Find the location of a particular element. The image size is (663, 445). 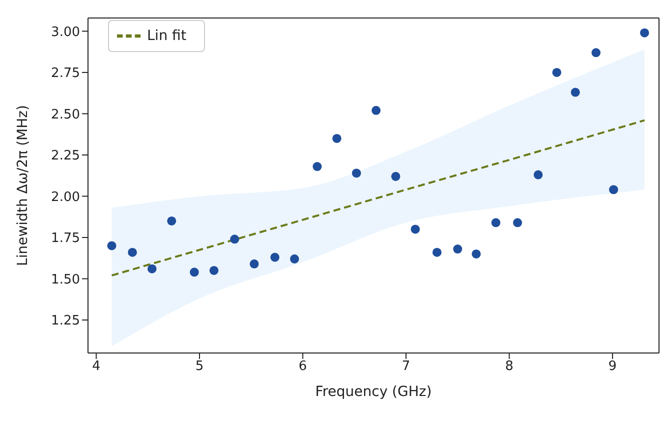

y-tick-label: 2.00 is located at coordinates (65, 197).